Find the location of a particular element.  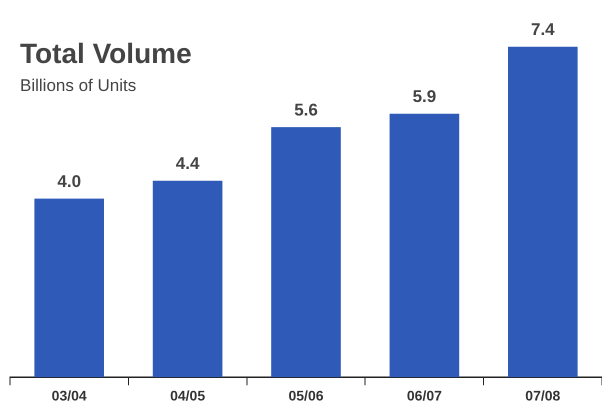

x-tick-label: 04/05 is located at coordinates (188, 395).